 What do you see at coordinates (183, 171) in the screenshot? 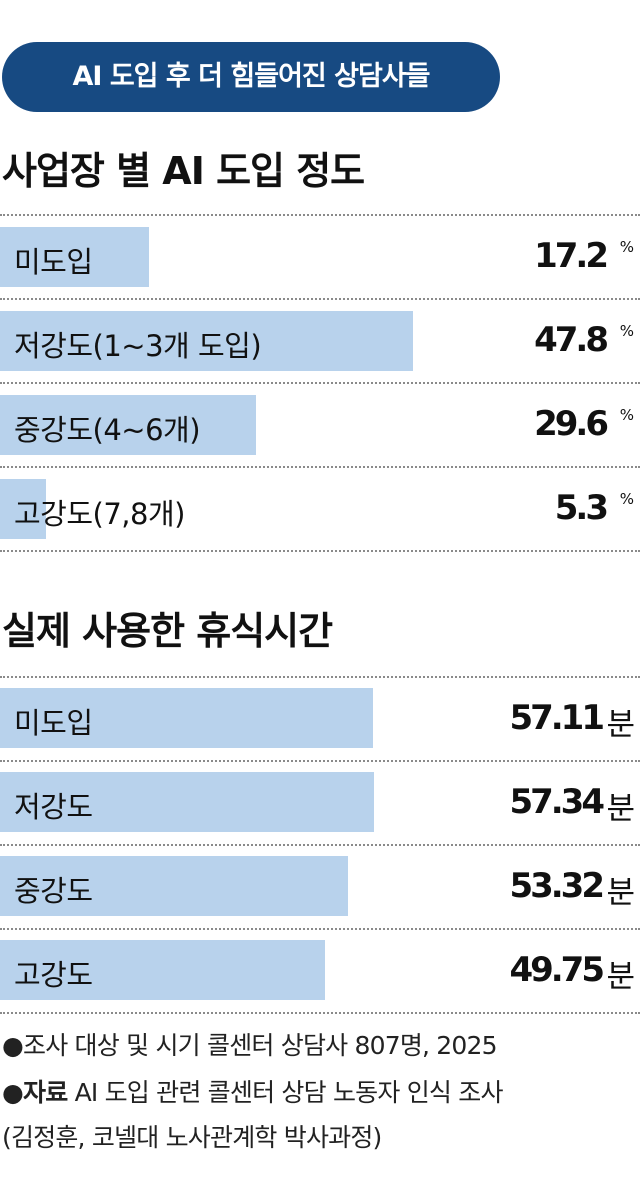
I see `chart1-title: 사업장 별 AI 도입 정도` at bounding box center [183, 171].